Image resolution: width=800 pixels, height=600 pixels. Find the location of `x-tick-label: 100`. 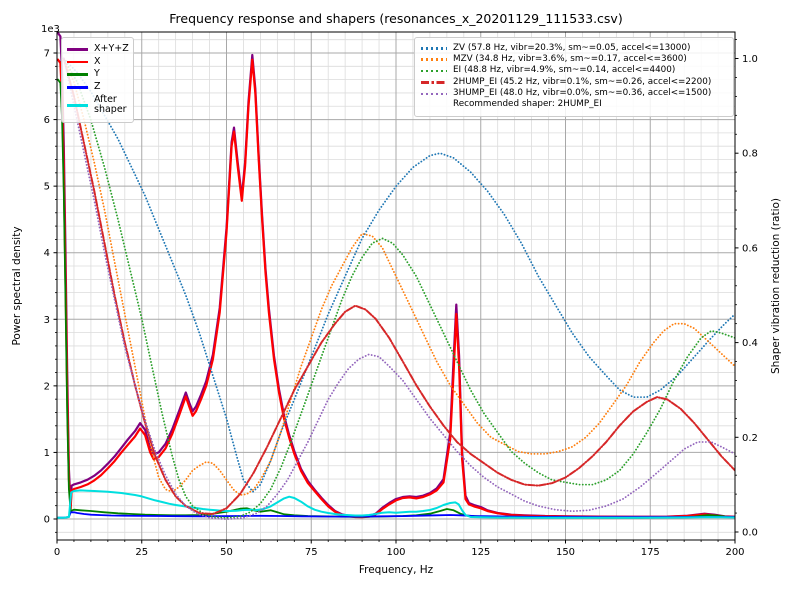

x-tick-label: 100 is located at coordinates (395, 552).